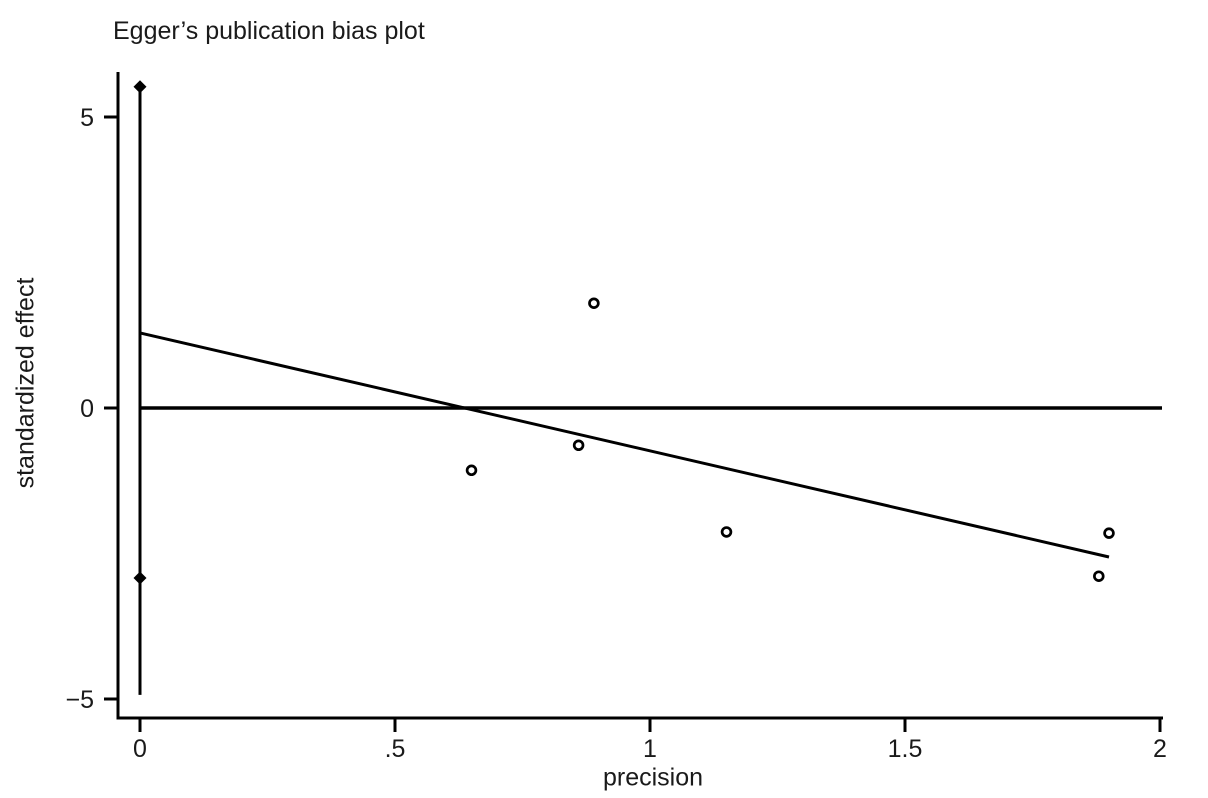 The width and height of the screenshot is (1208, 798). Describe the element at coordinates (395, 749) in the screenshot. I see `x-tick-label: .5` at that location.